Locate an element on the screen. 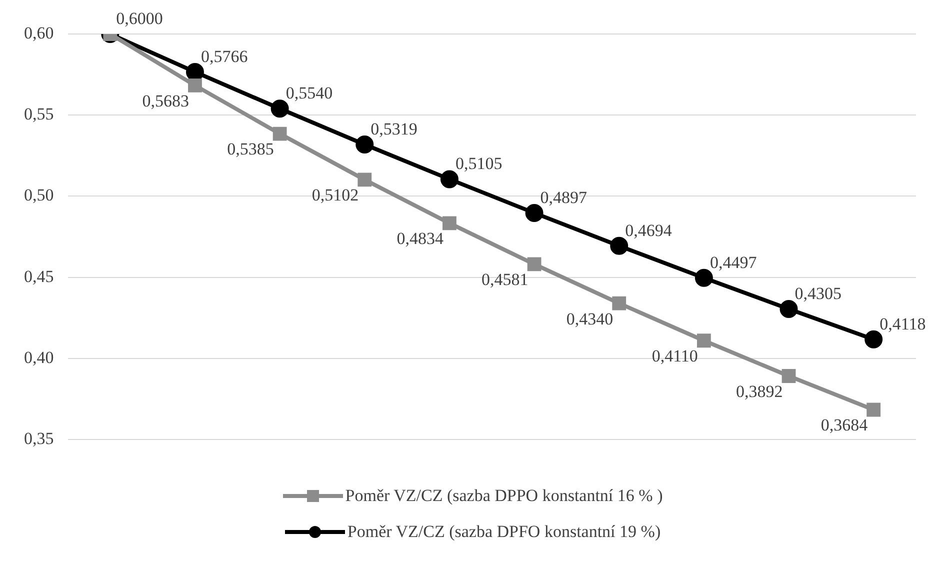  y-tick-label: 0,55 is located at coordinates (39, 114).